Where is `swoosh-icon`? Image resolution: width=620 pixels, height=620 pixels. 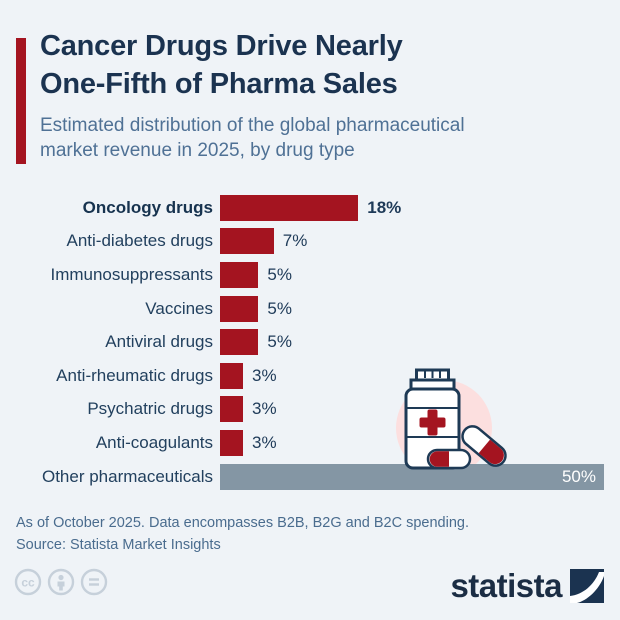
swoosh-icon is located at coordinates (587, 587).